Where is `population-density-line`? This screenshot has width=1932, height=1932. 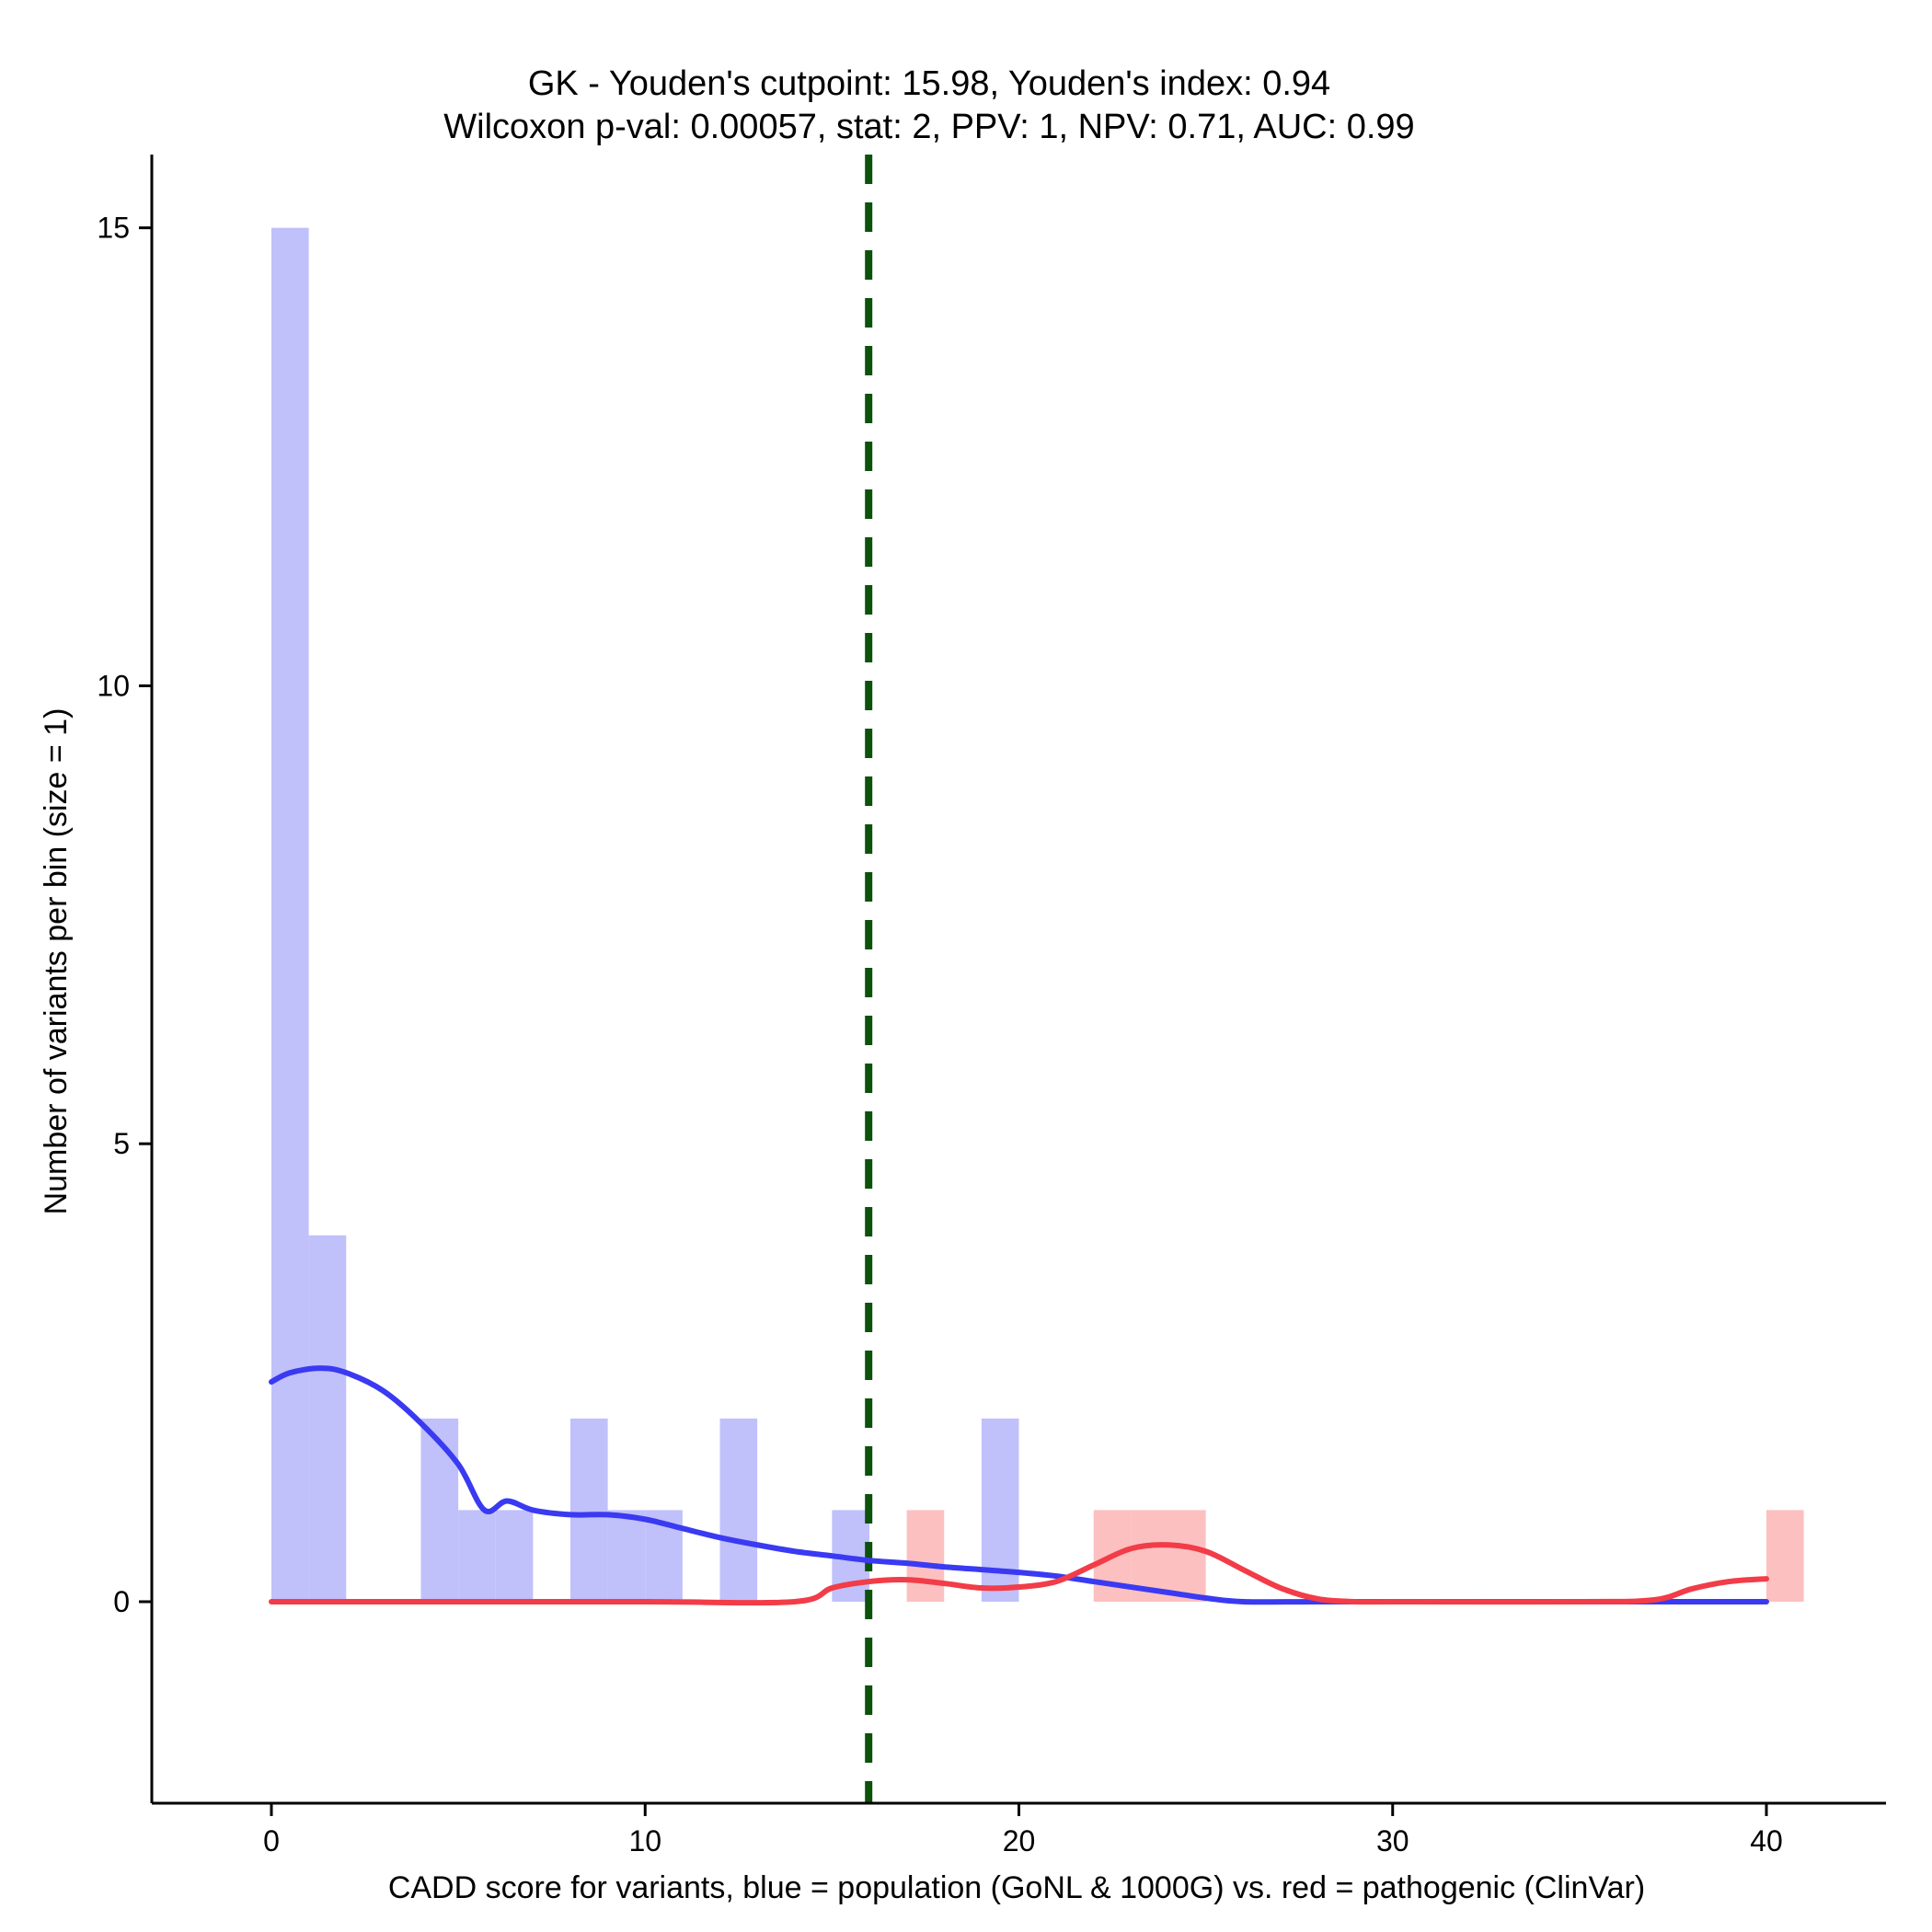 population-density-line is located at coordinates (1019, 1485).